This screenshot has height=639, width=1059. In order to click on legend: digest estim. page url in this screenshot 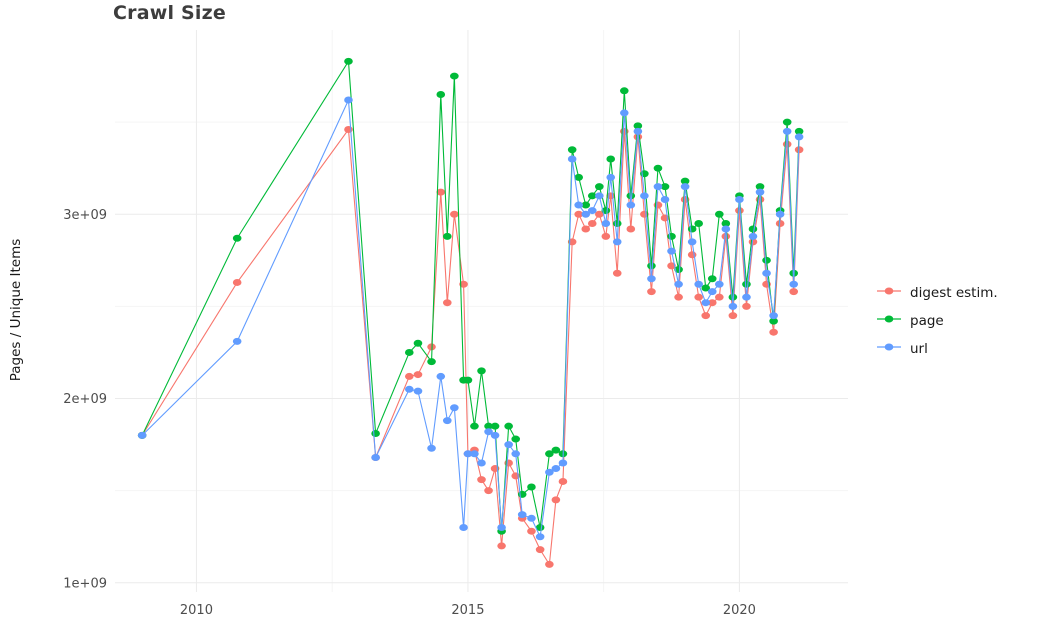, I will do `click(937, 320)`.